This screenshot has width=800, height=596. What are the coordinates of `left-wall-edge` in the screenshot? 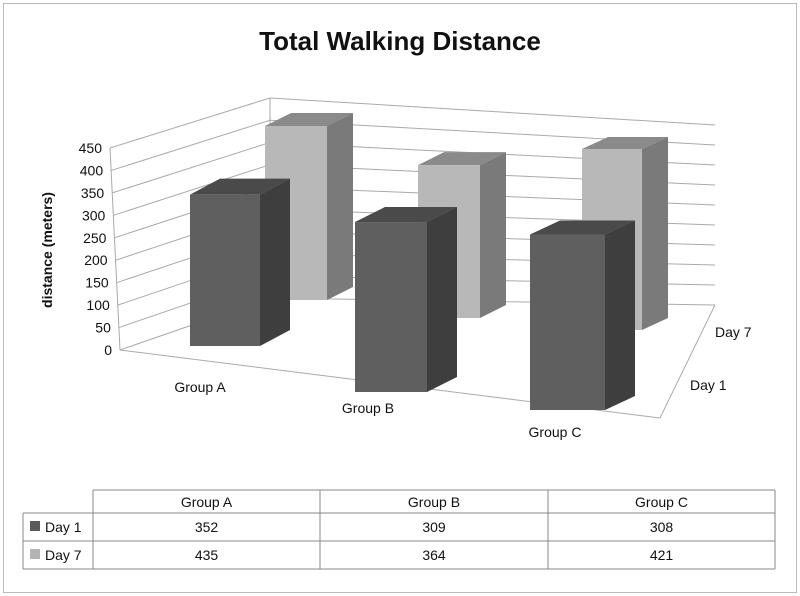 It's located at (115, 249).